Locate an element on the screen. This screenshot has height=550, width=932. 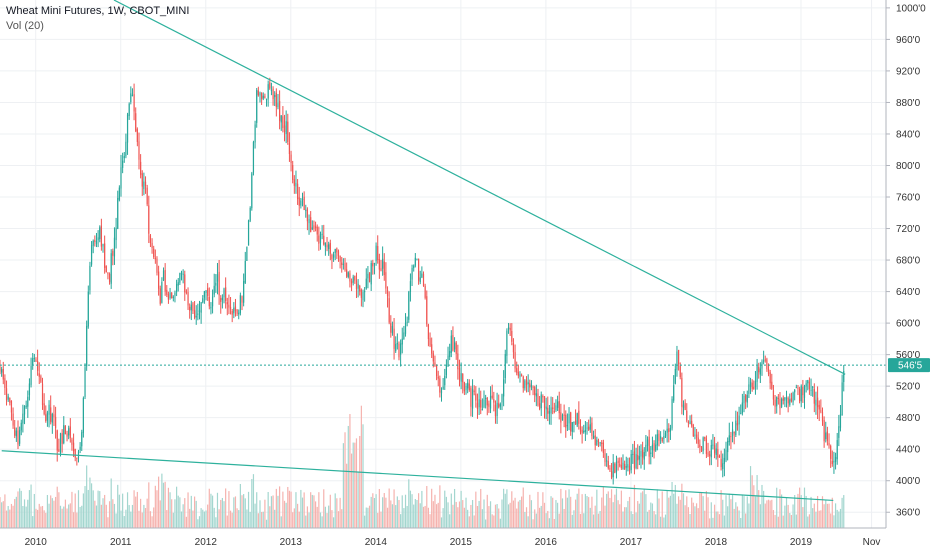
price-tick-label: 600'0 is located at coordinates (908, 324).